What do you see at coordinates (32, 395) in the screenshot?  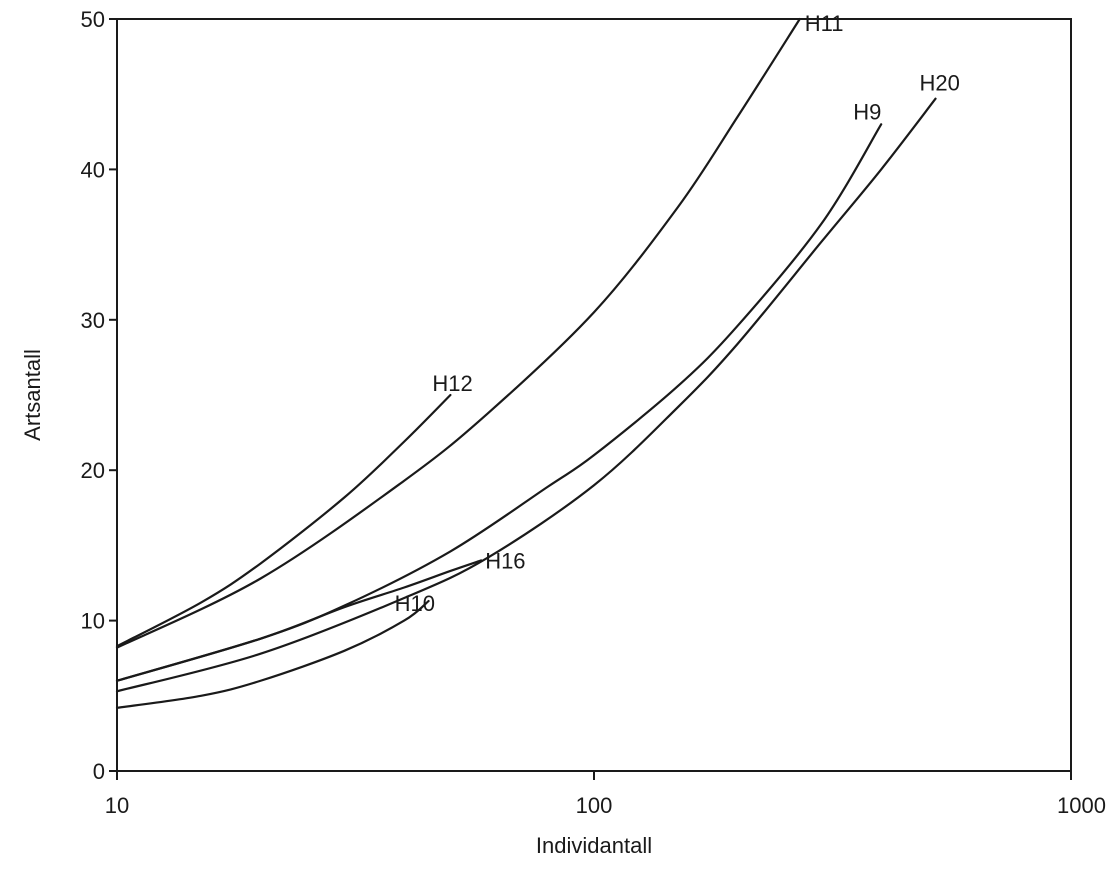 I see `y-axis-label: Artsantall` at bounding box center [32, 395].